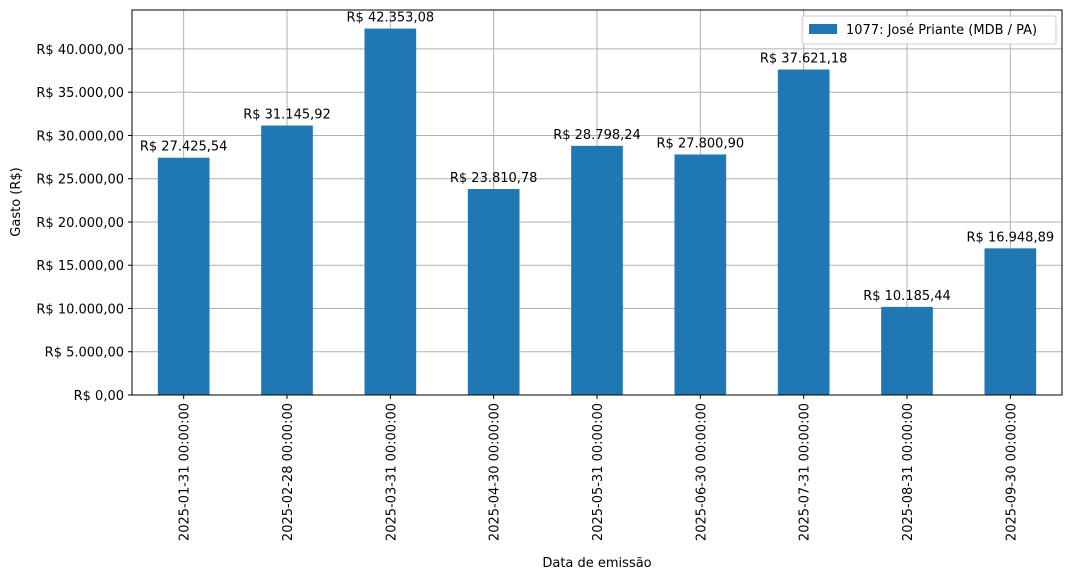 This screenshot has height=580, width=1072. I want to click on legend-swatch, so click(823, 29).